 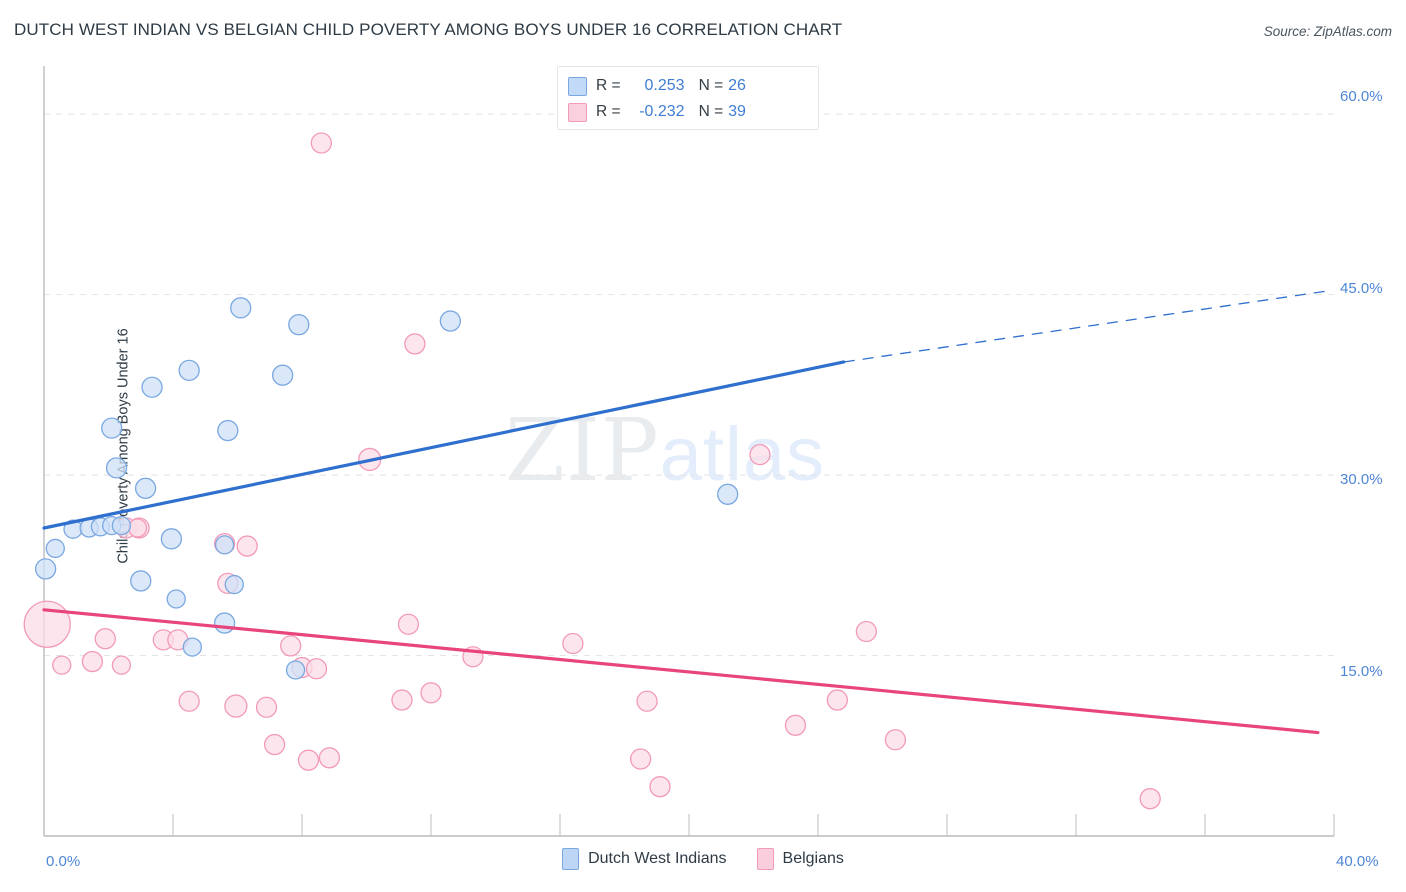 What do you see at coordinates (571, 859) in the screenshot?
I see `dutch-west-indians-swatch-icon` at bounding box center [571, 859].